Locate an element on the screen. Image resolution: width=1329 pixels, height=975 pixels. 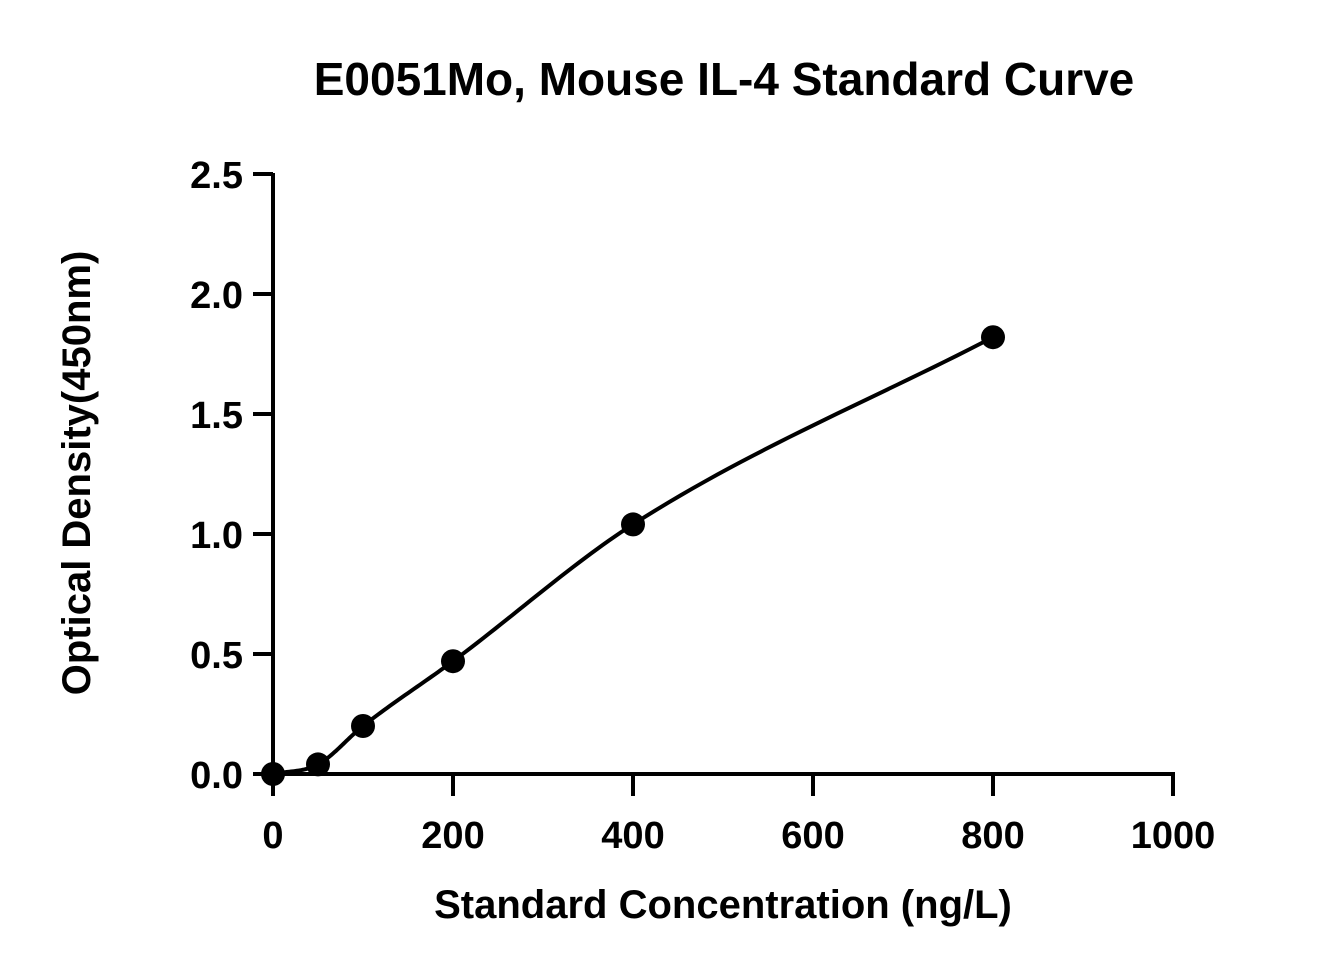
y-tick-label: 1.0 is located at coordinates (216, 536).